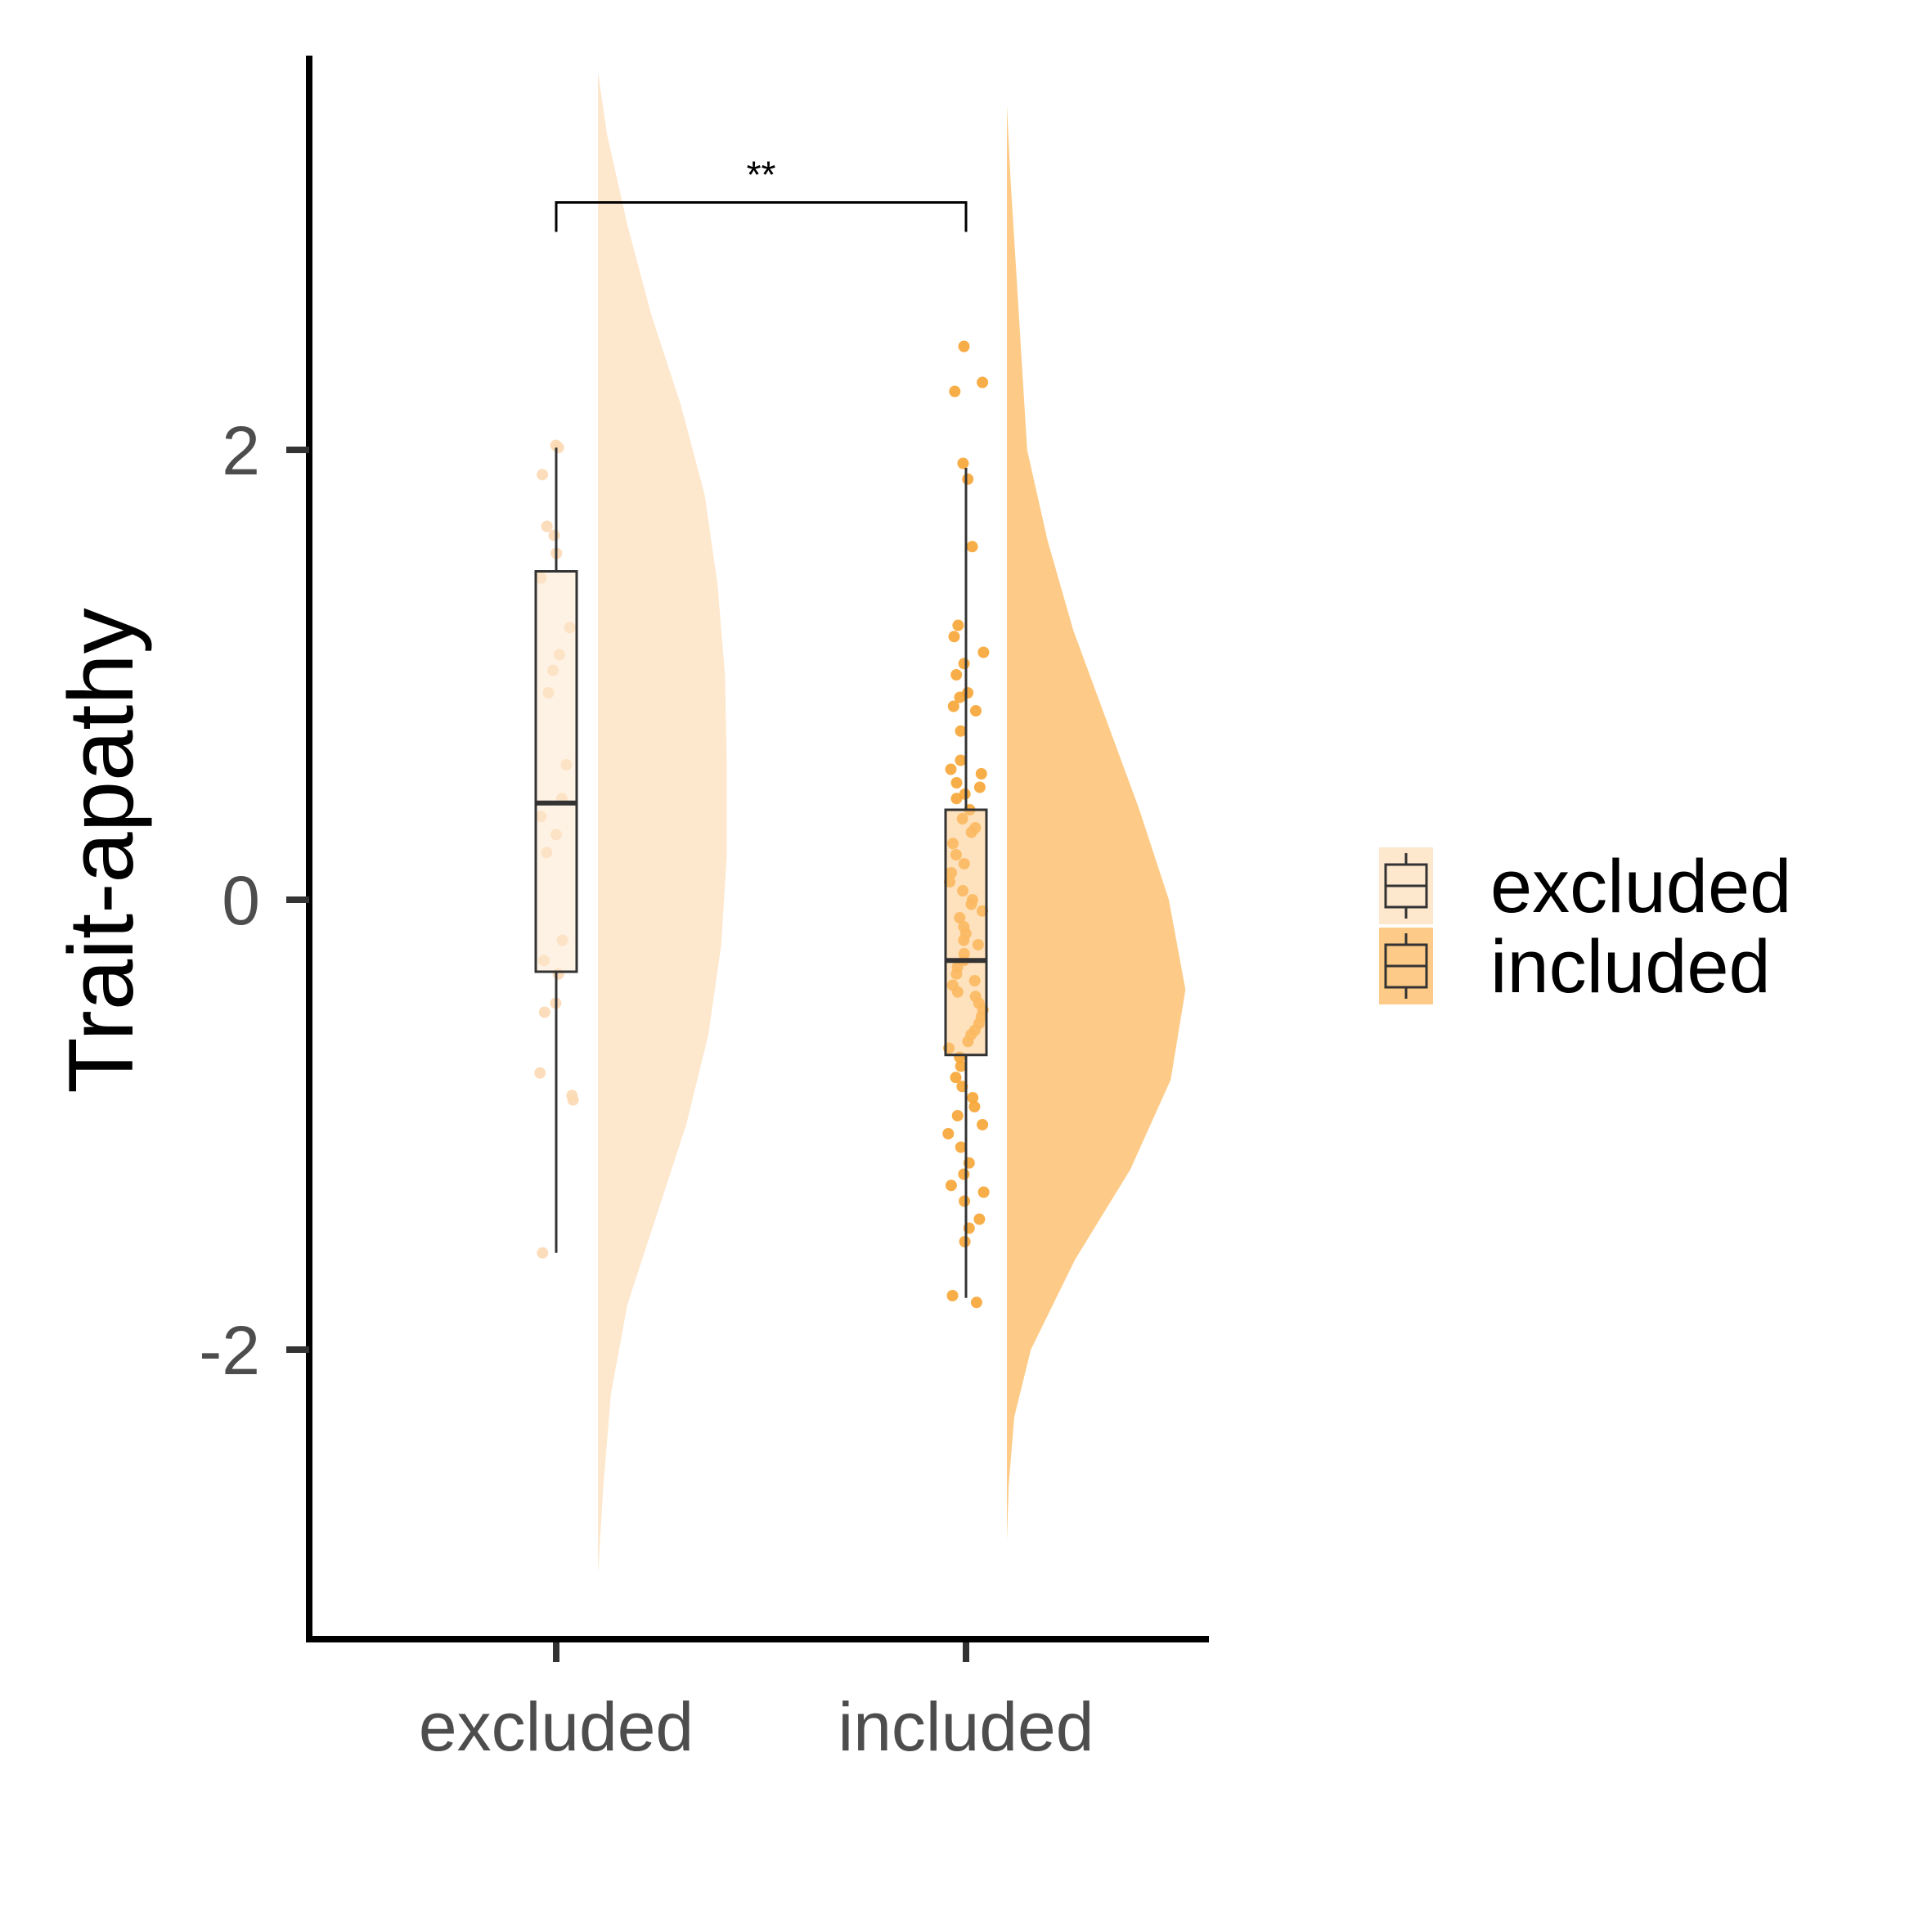  I want to click on x-tick-label-included: included, so click(966, 1726).